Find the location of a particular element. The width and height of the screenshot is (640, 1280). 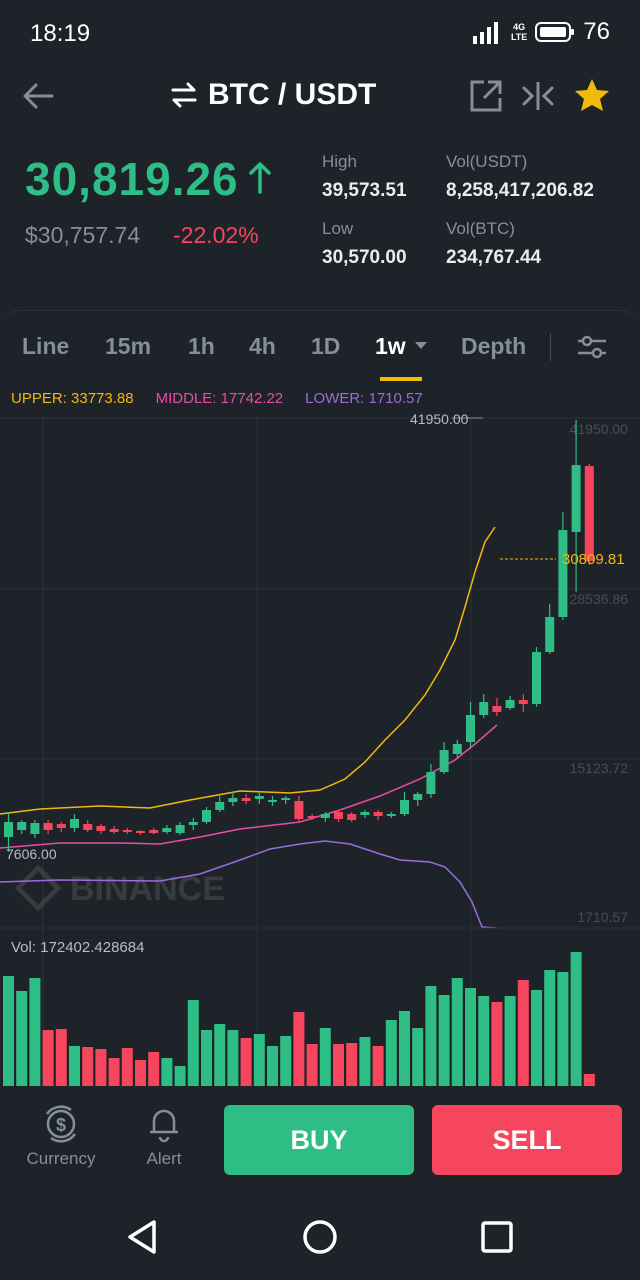

vol-usdt-label: Vol(USDT) is located at coordinates (487, 161).